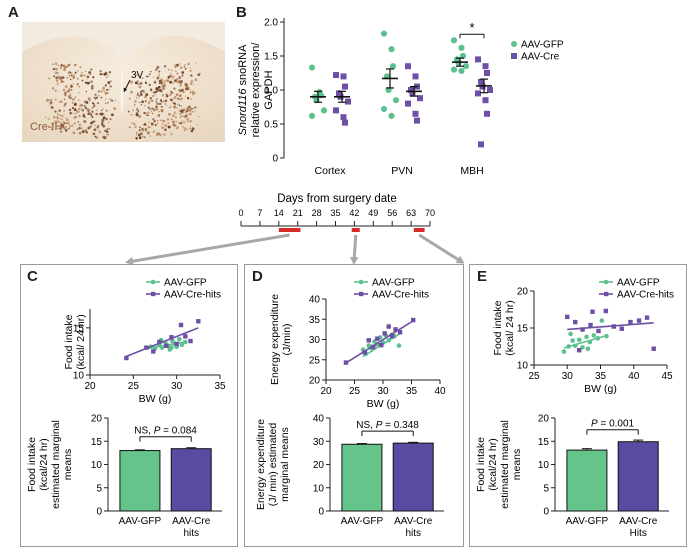 This screenshot has height=556, width=700. Describe the element at coordinates (638, 533) in the screenshot. I see `x-category-label-2: Hits` at that location.